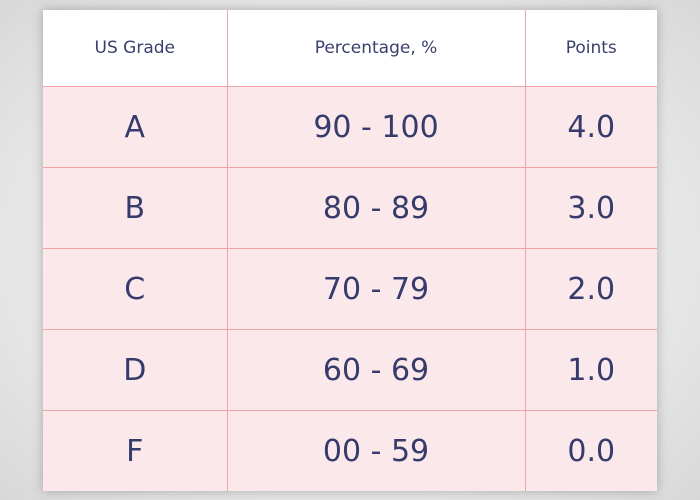  I want to click on points-cell: 3.0, so click(590, 208).